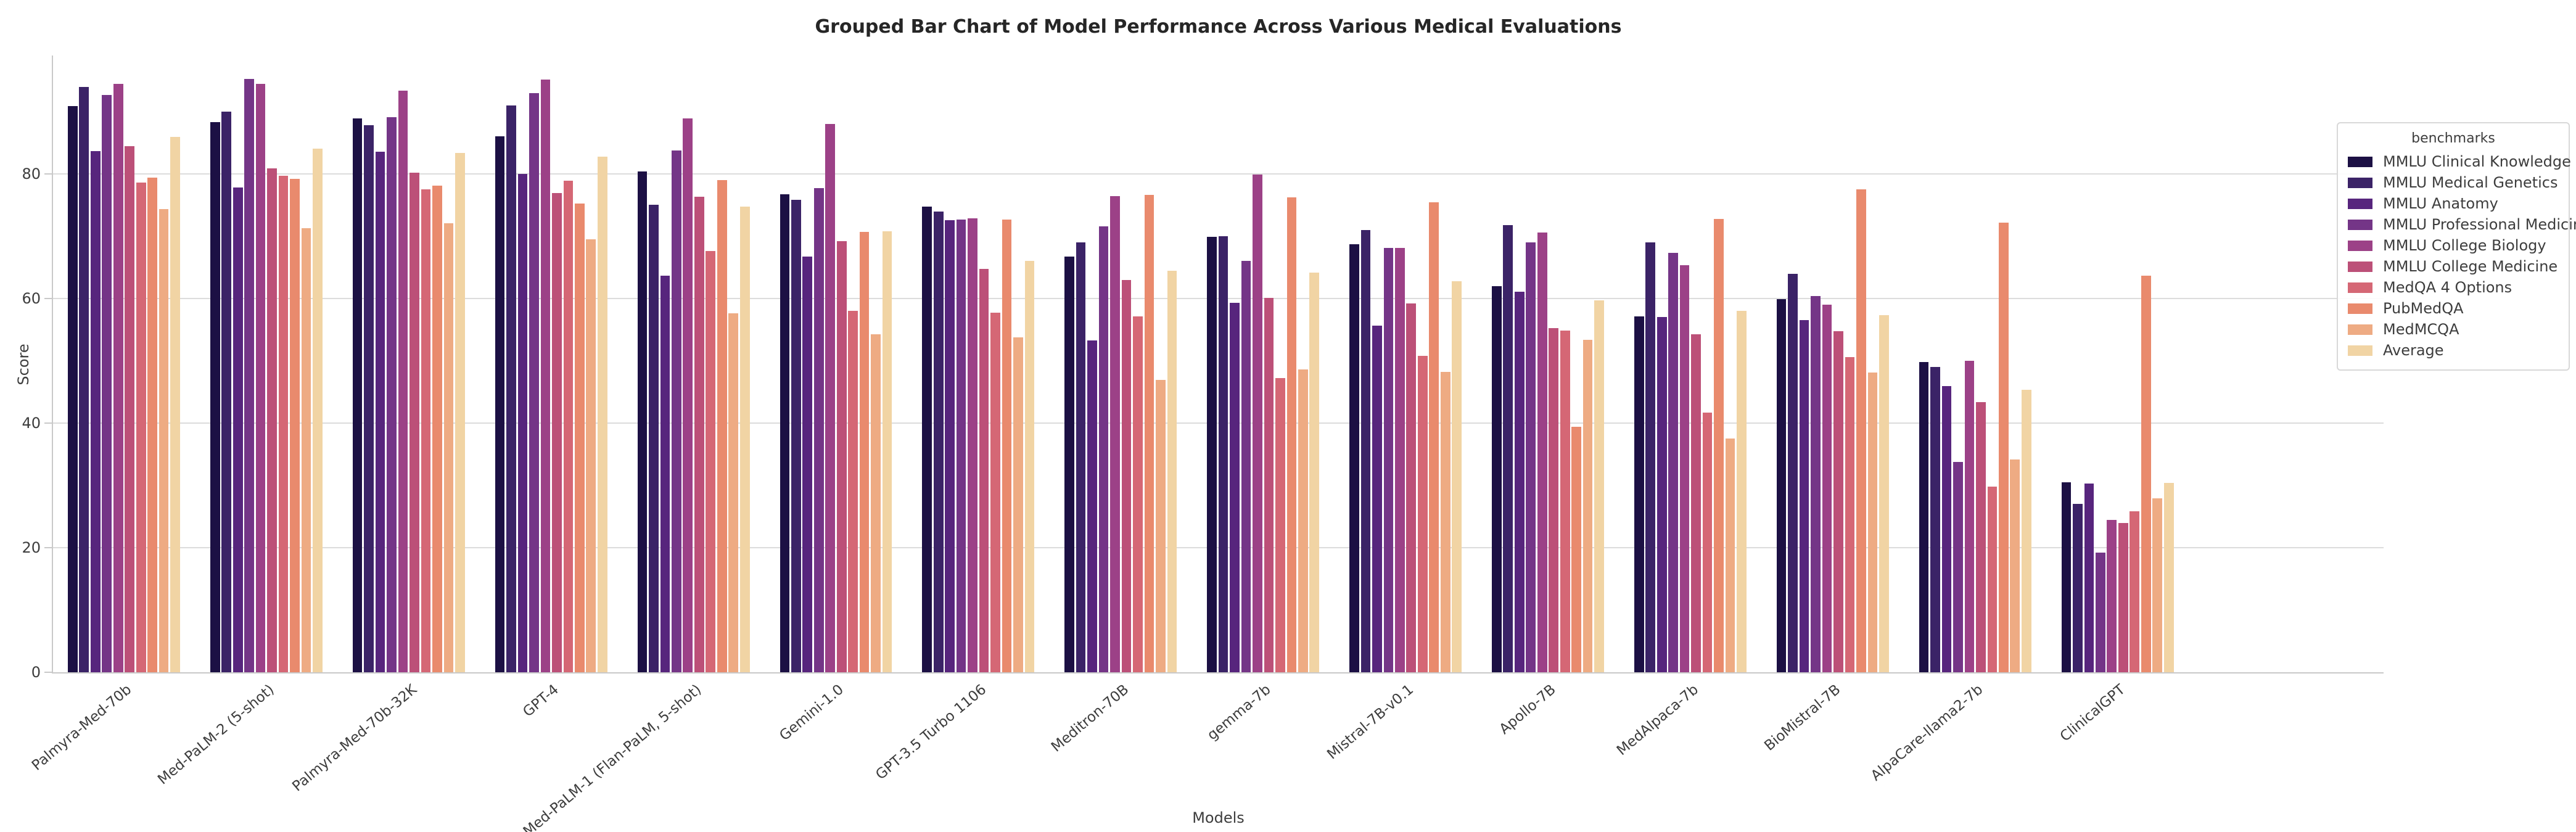 Image resolution: width=2576 pixels, height=832 pixels. What do you see at coordinates (141, 428) in the screenshot?
I see `bar-palmyra-med-70b-medqa-4-options` at bounding box center [141, 428].